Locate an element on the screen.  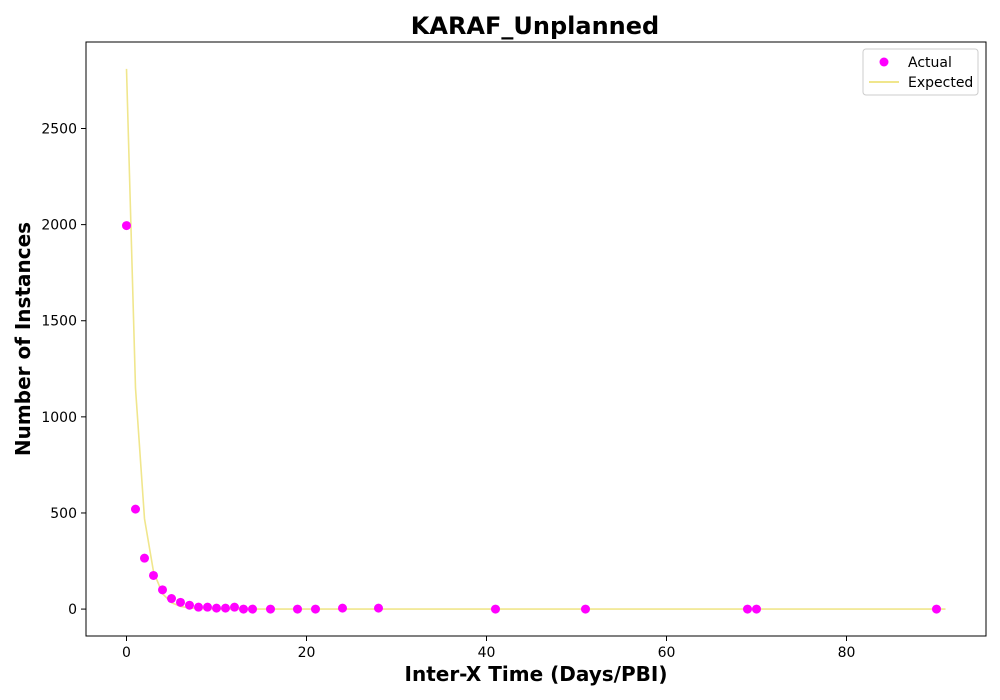
y-tick-label: 1000 is located at coordinates (59, 418).